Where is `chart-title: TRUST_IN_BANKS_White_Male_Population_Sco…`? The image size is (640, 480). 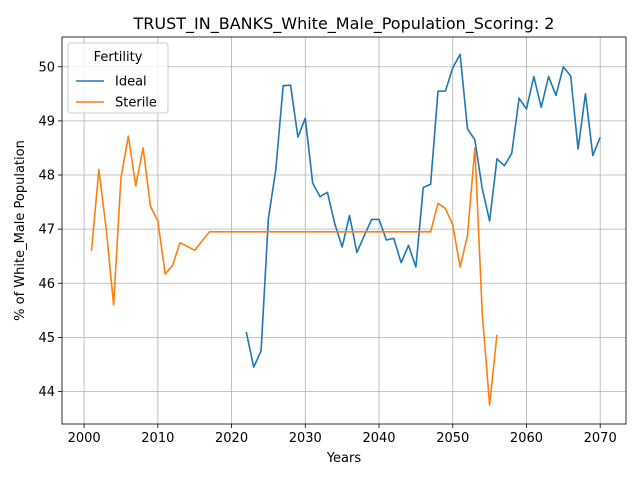 chart-title: TRUST_IN_BANKS_White_Male_Population_Sco… is located at coordinates (344, 24).